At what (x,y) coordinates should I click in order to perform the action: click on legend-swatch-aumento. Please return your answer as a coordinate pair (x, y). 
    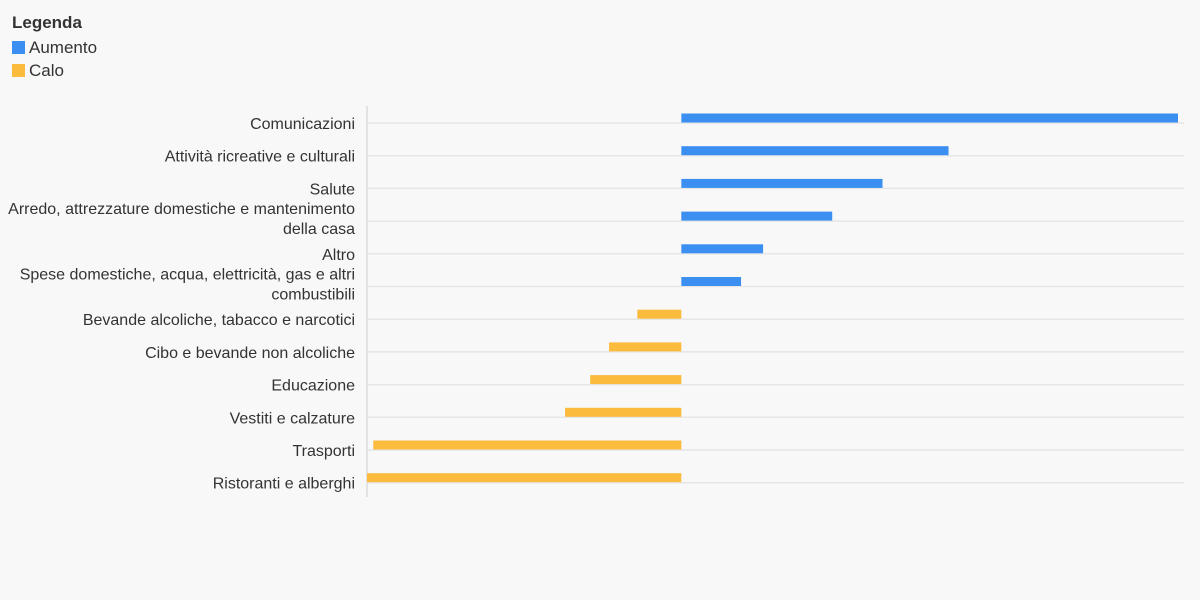
    Looking at the image, I should click on (18, 47).